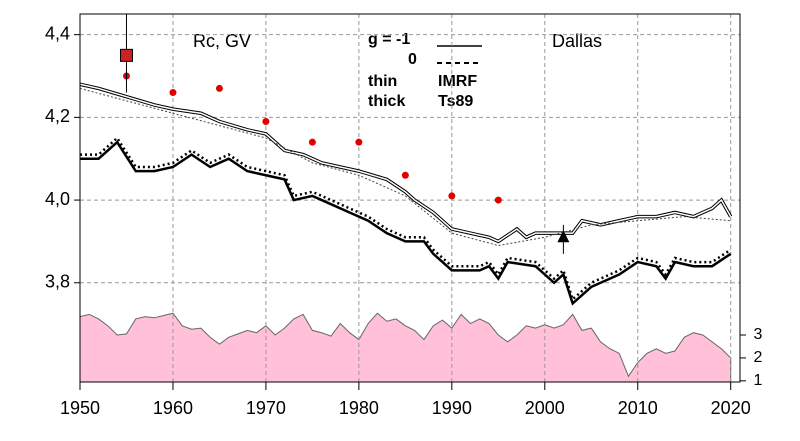 The height and width of the screenshot is (441, 800). I want to click on legend-thick: thick, so click(386, 101).